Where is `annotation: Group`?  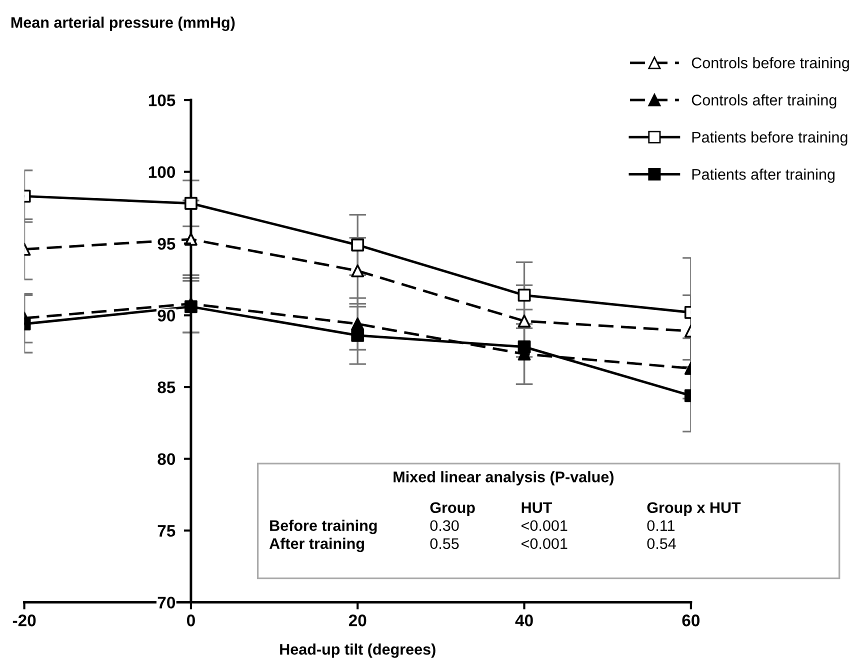
annotation: Group is located at coordinates (452, 509).